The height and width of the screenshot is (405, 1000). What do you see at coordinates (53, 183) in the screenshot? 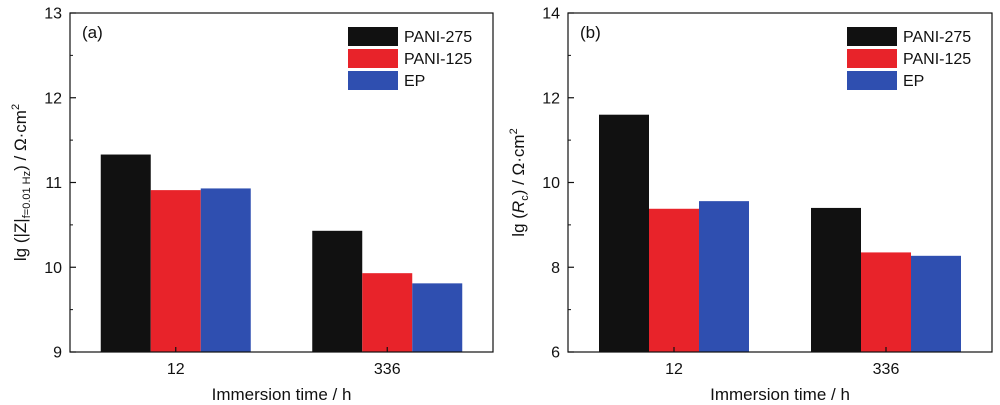
I see `y-tick-label: 11` at bounding box center [53, 183].